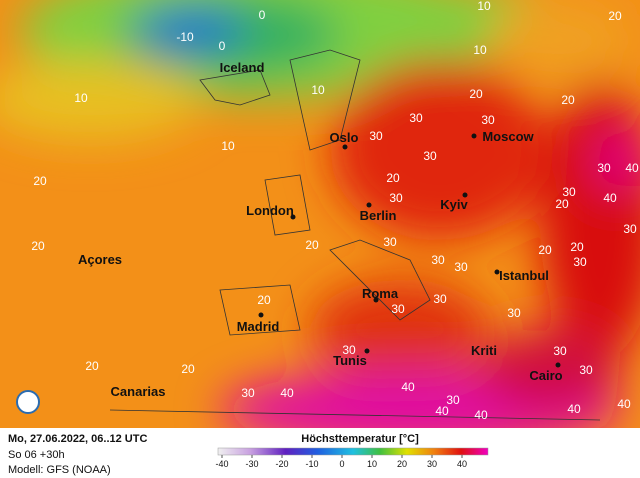 This screenshot has height=478, width=640. Describe the element at coordinates (402, 464) in the screenshot. I see `colorbar-tick-label: 20` at that location.